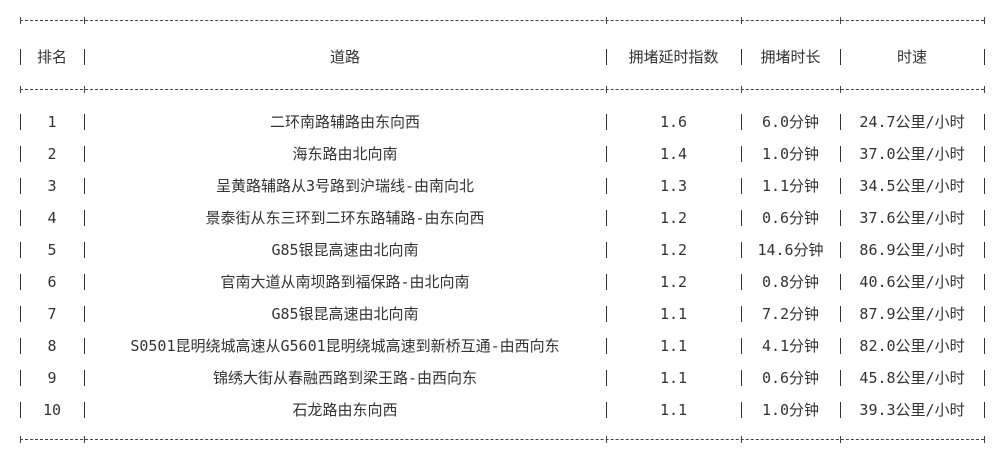  What do you see at coordinates (52, 218) in the screenshot?
I see `cell-rank: 4` at bounding box center [52, 218].